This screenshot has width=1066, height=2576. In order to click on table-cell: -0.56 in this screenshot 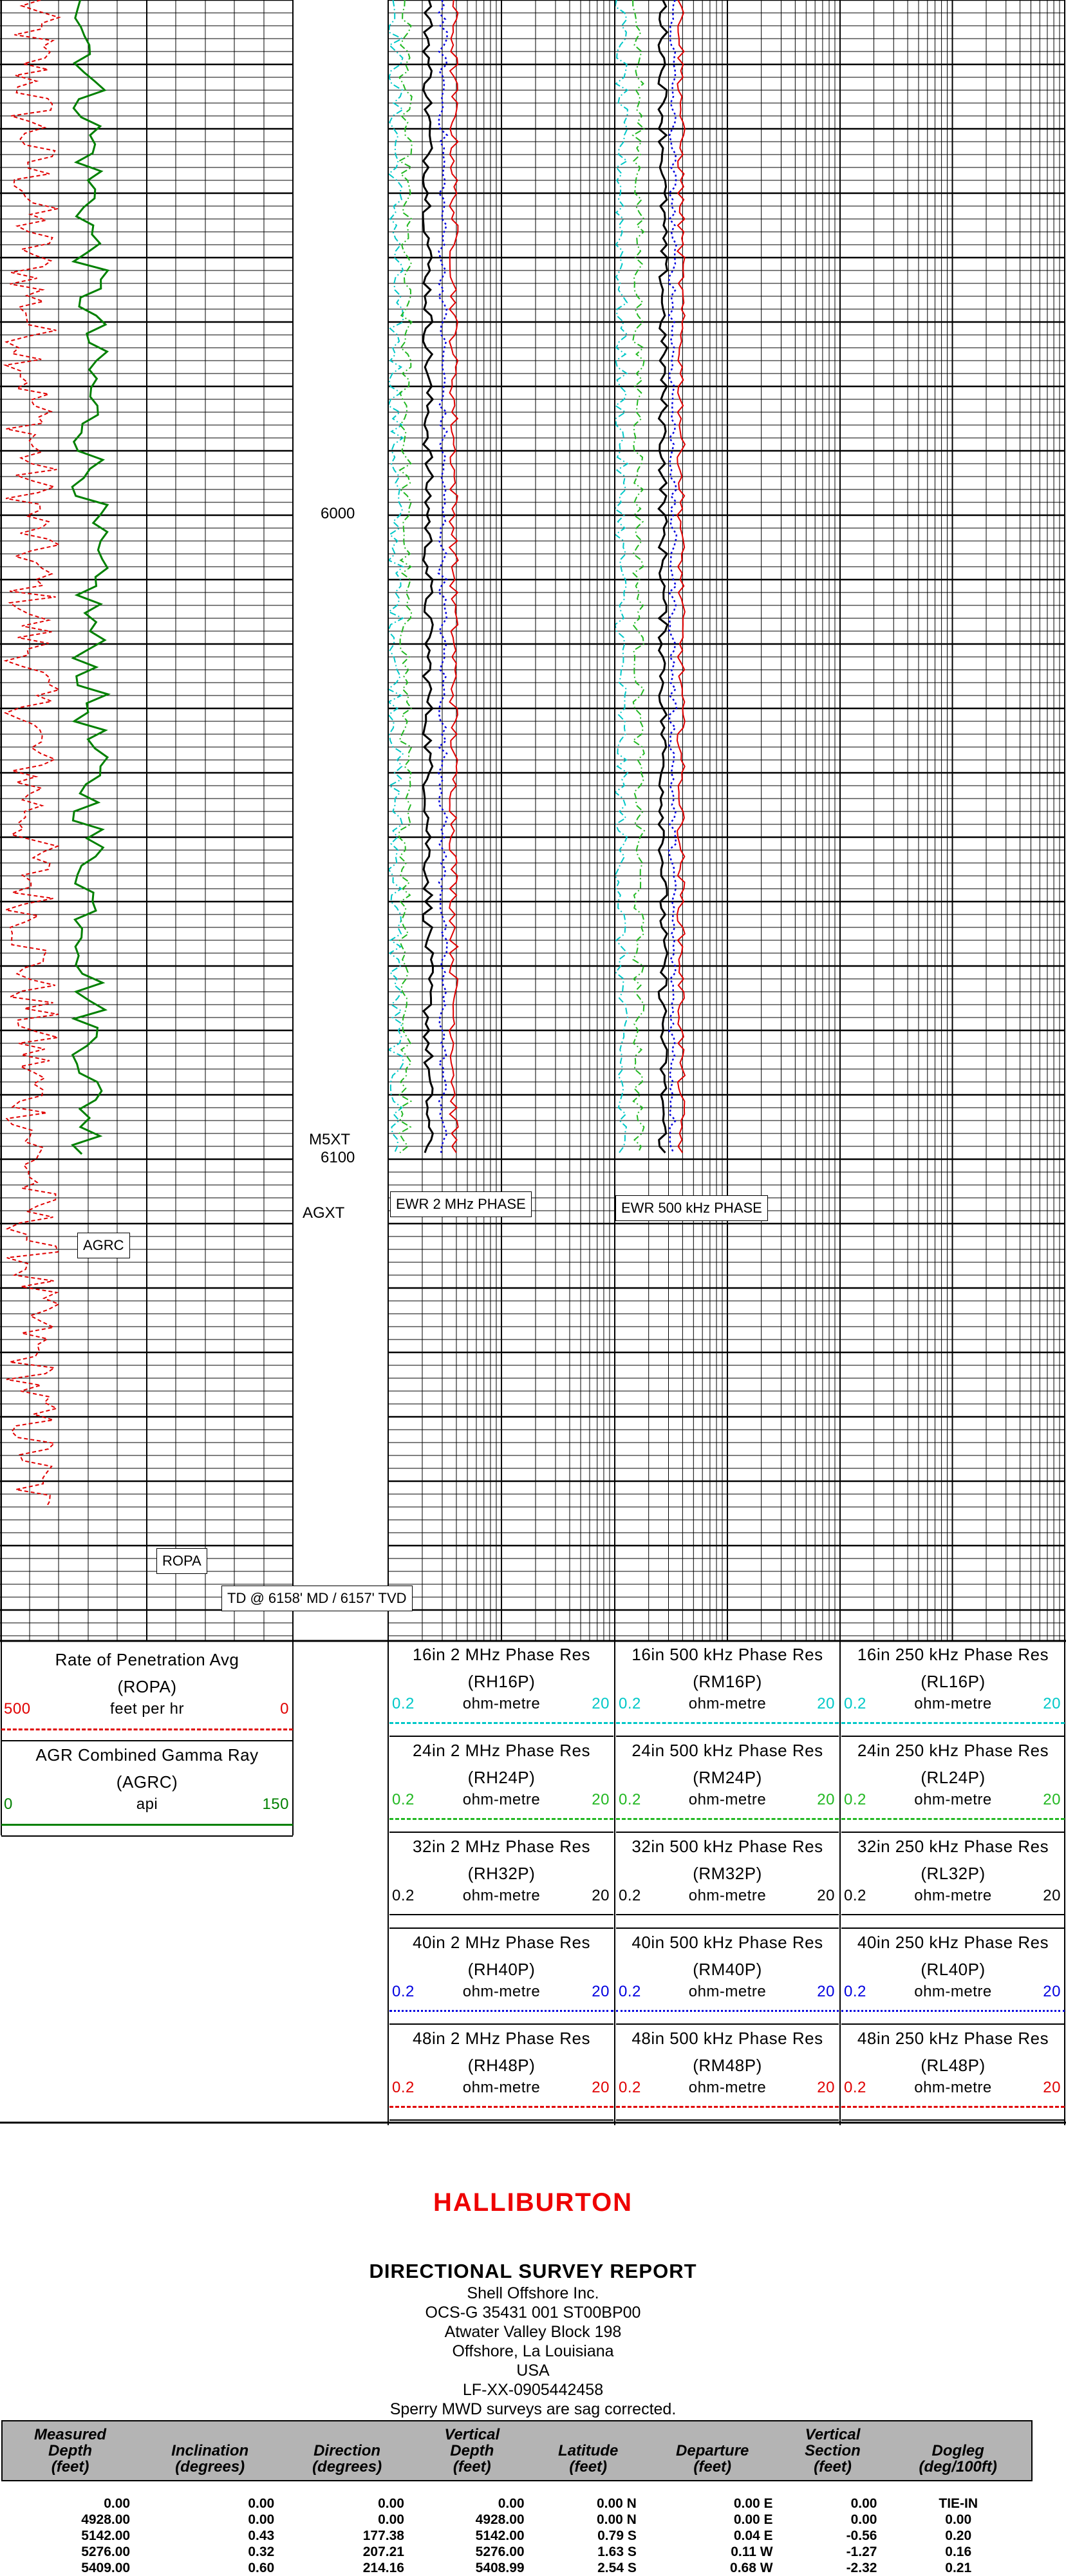, I will do `click(861, 2535)`.